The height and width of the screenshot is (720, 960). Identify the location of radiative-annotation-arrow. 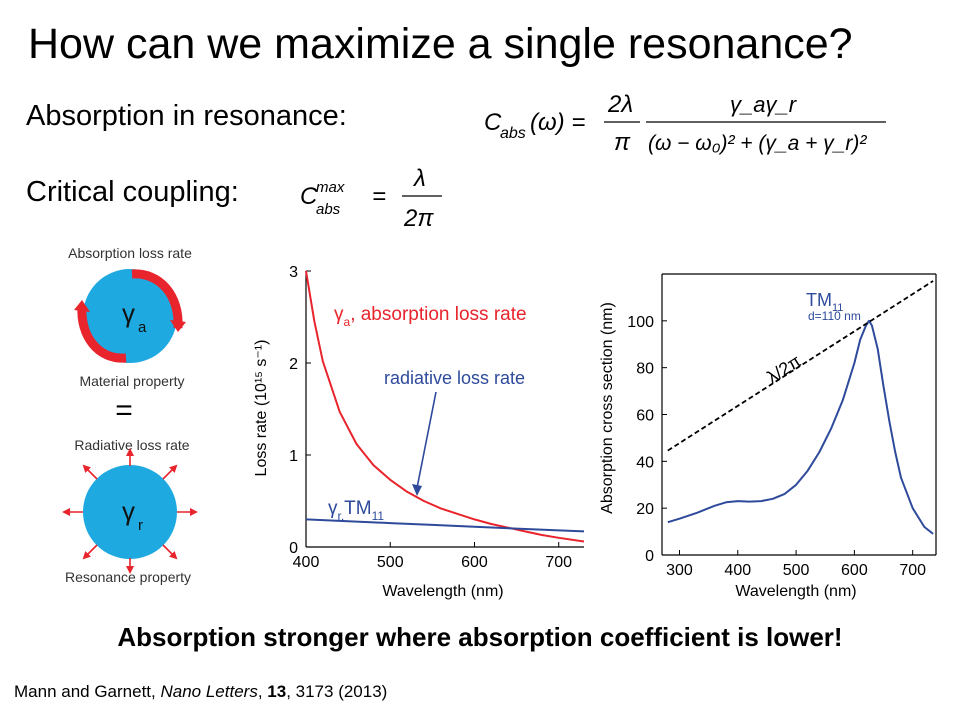
(426, 440).